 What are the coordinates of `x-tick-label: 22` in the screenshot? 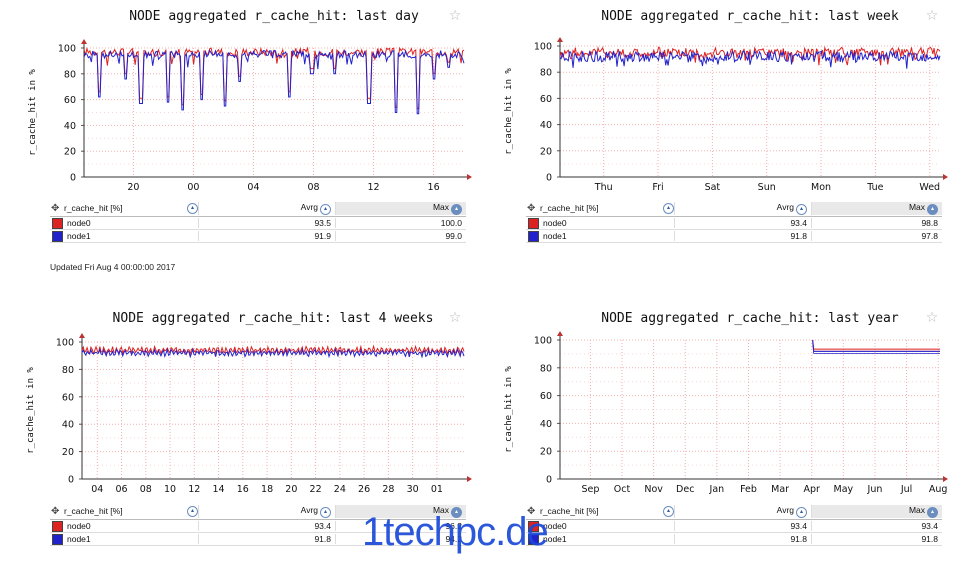 It's located at (316, 489).